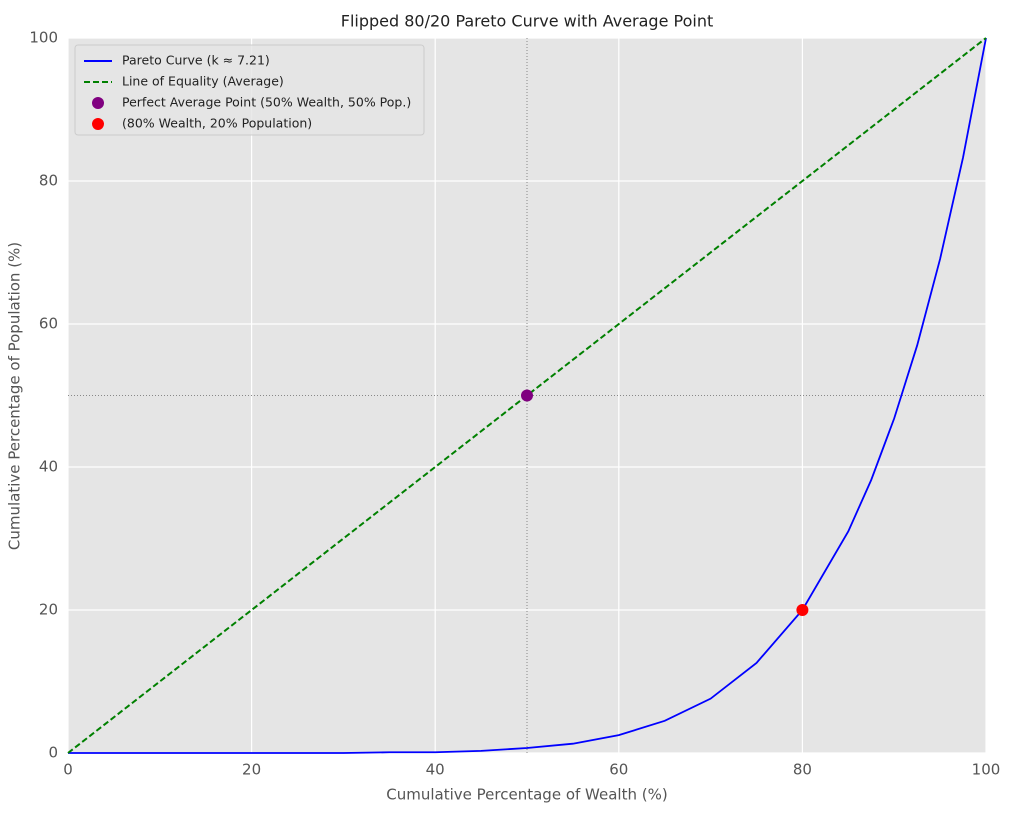 The height and width of the screenshot is (824, 1012). What do you see at coordinates (48, 181) in the screenshot?
I see `y-tick-label: 80` at bounding box center [48, 181].